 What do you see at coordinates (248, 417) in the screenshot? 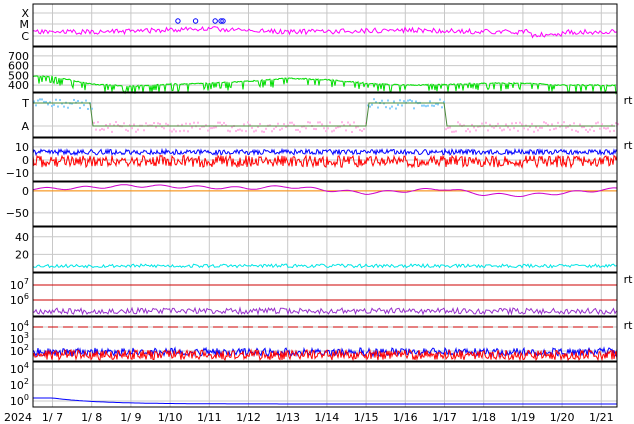
I see `xtick-label: 1/12` at bounding box center [248, 417].